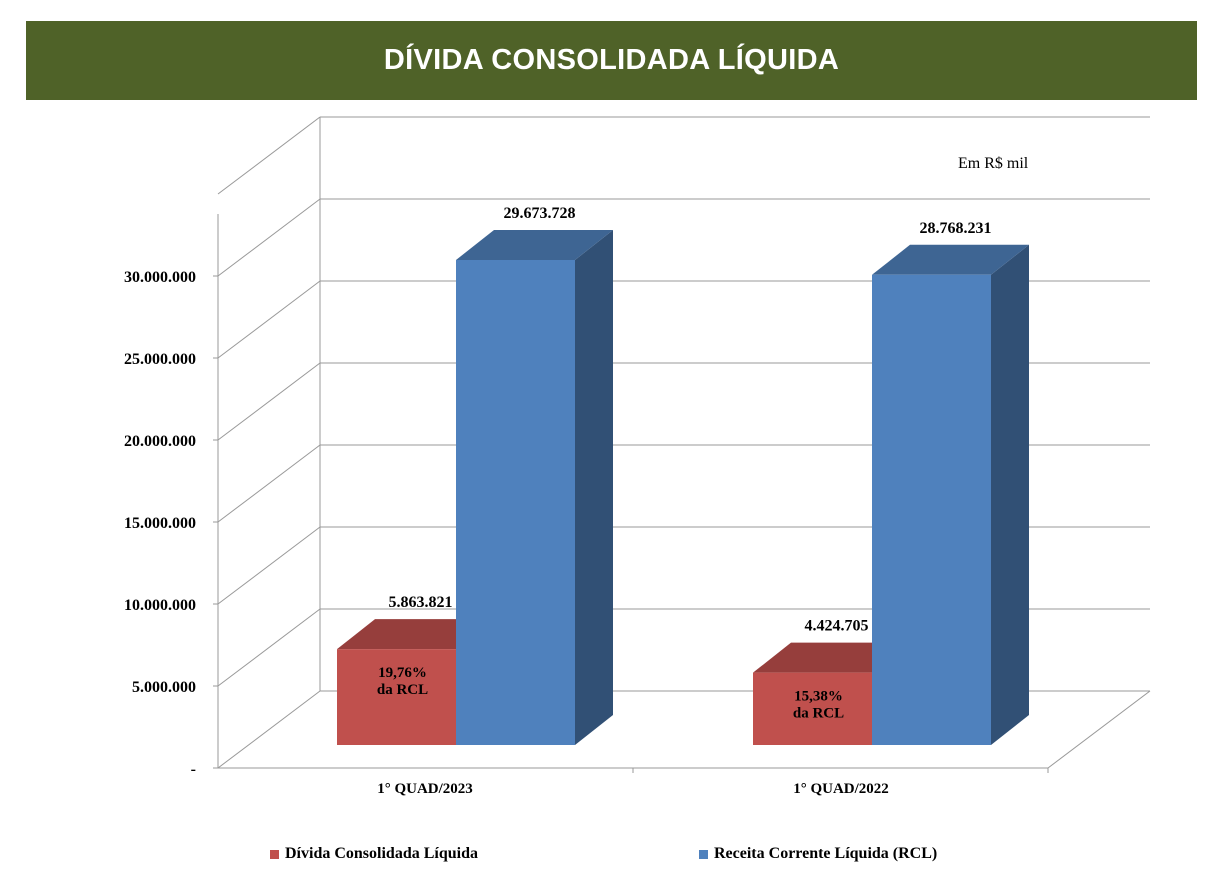  I want to click on bar-inner-label: 15,38%, so click(818, 697).